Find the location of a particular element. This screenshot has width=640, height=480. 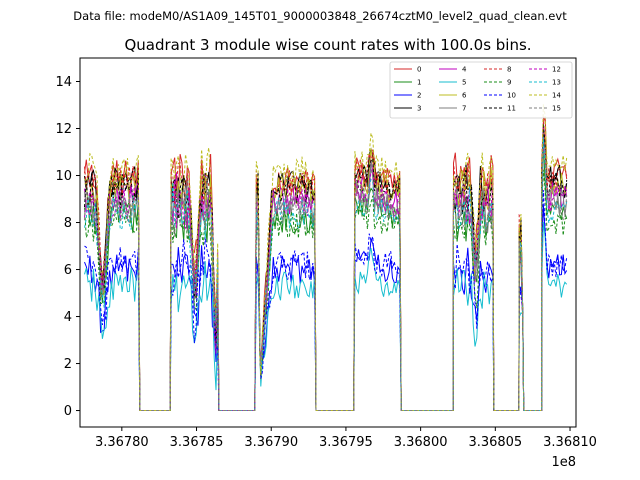

legend-label-2: 2 is located at coordinates (419, 96).